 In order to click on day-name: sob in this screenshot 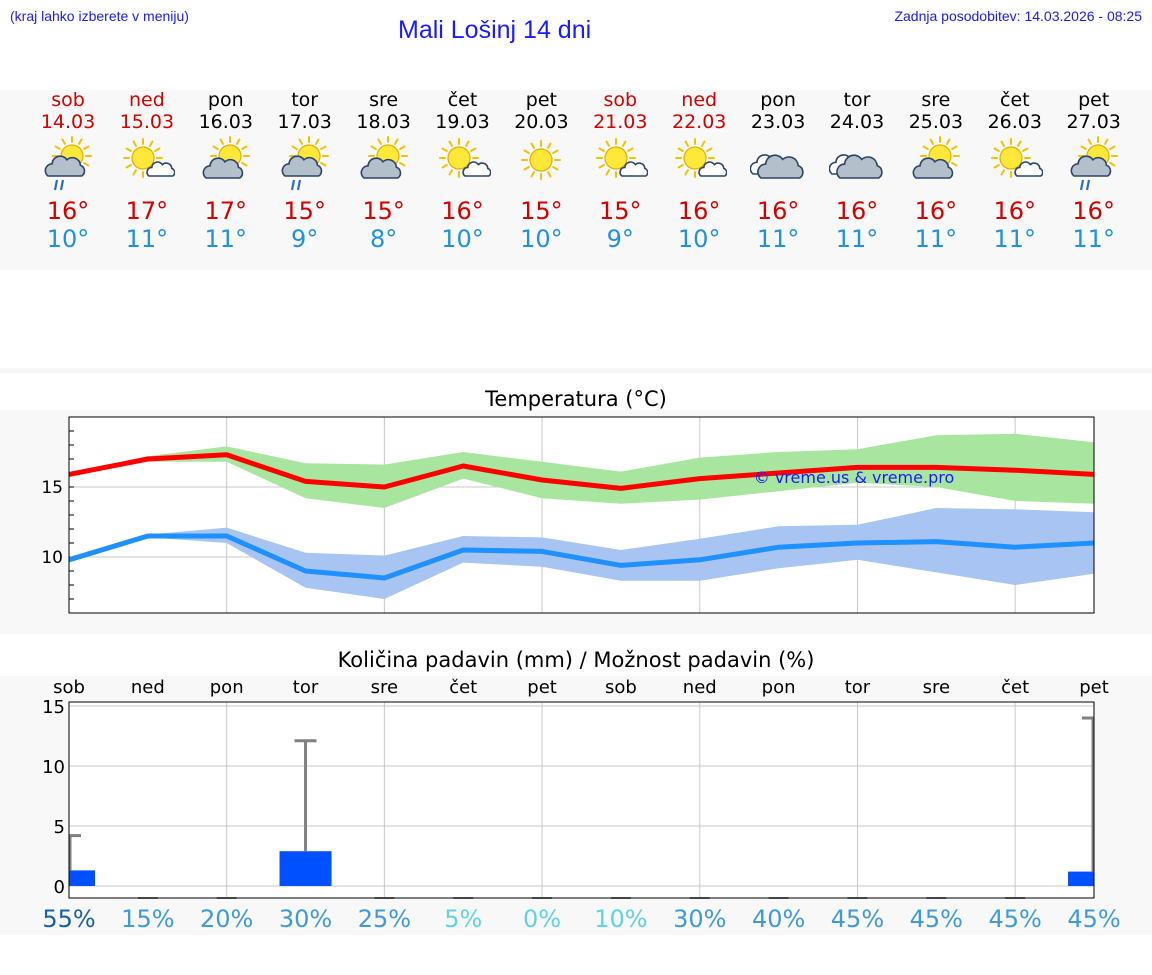, I will do `click(68, 100)`.